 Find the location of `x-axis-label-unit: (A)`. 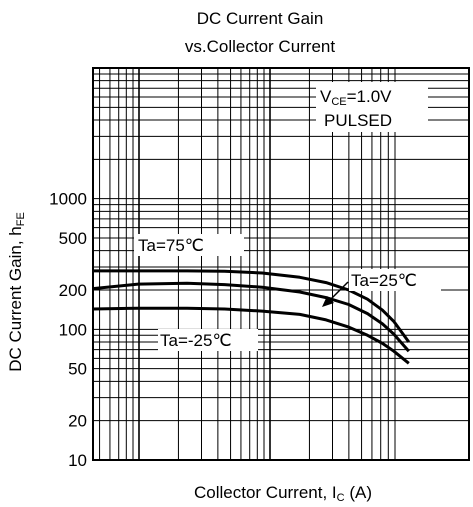

x-axis-label-unit: (A) is located at coordinates (358, 492).